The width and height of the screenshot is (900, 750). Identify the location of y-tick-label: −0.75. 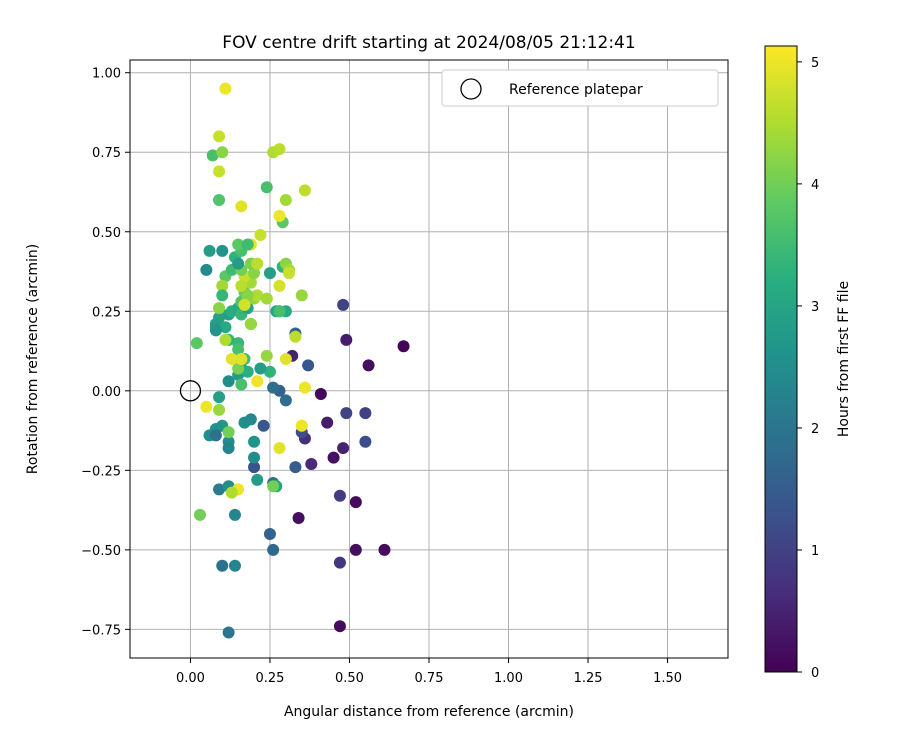
(101, 630).